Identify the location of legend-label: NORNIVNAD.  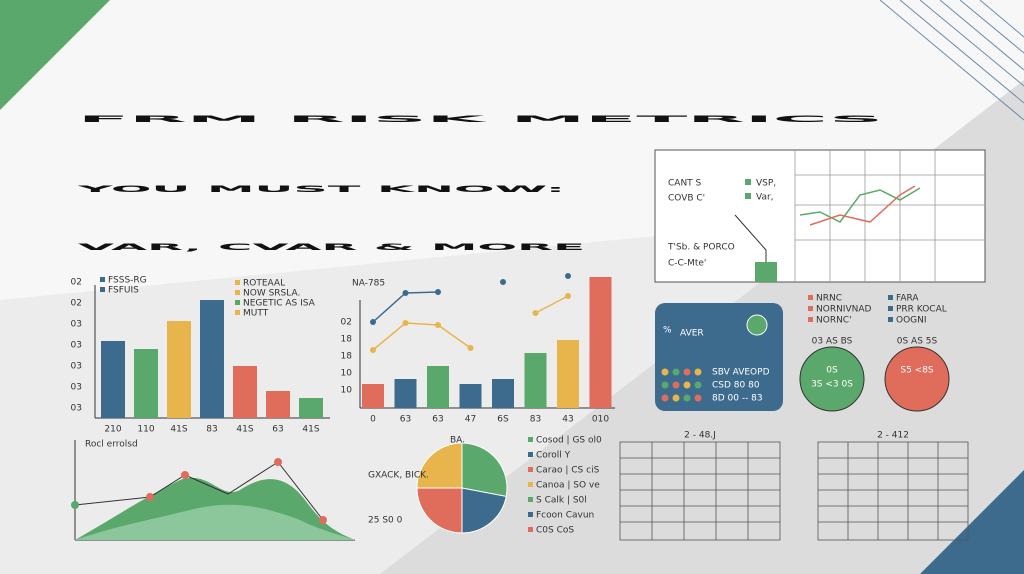
(844, 310).